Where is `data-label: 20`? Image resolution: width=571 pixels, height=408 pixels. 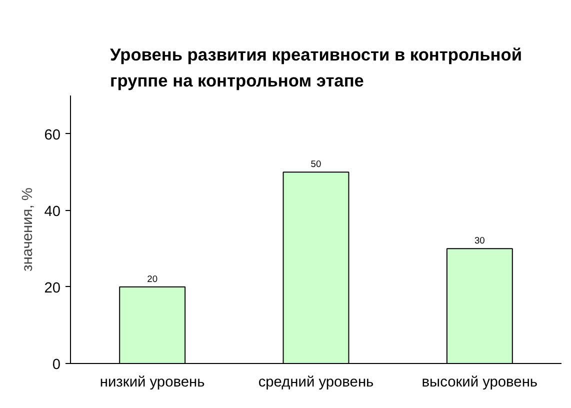
data-label: 20 is located at coordinates (152, 279).